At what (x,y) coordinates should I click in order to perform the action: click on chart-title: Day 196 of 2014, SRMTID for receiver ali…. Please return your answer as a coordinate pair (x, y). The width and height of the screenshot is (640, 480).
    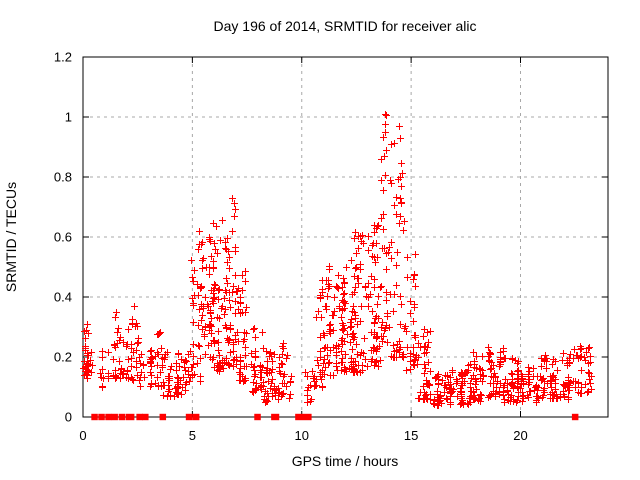
    Looking at the image, I should click on (345, 26).